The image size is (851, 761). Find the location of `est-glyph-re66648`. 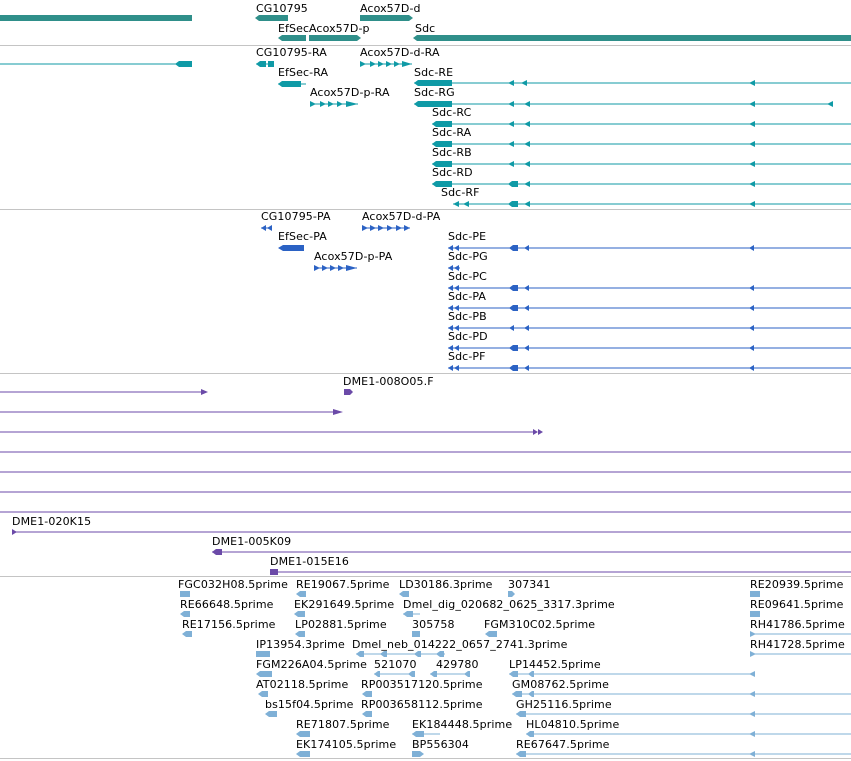

est-glyph-re66648 is located at coordinates (185, 614).